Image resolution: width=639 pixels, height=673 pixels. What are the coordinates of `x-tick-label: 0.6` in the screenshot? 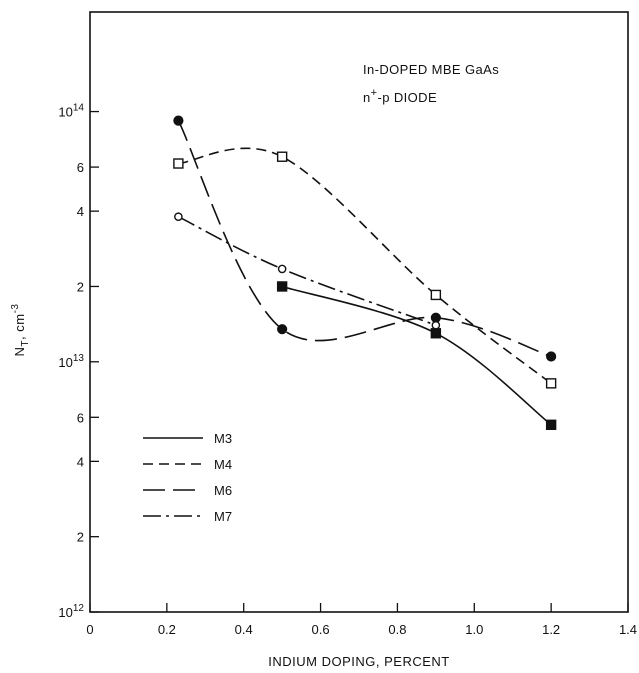 It's located at (321, 629).